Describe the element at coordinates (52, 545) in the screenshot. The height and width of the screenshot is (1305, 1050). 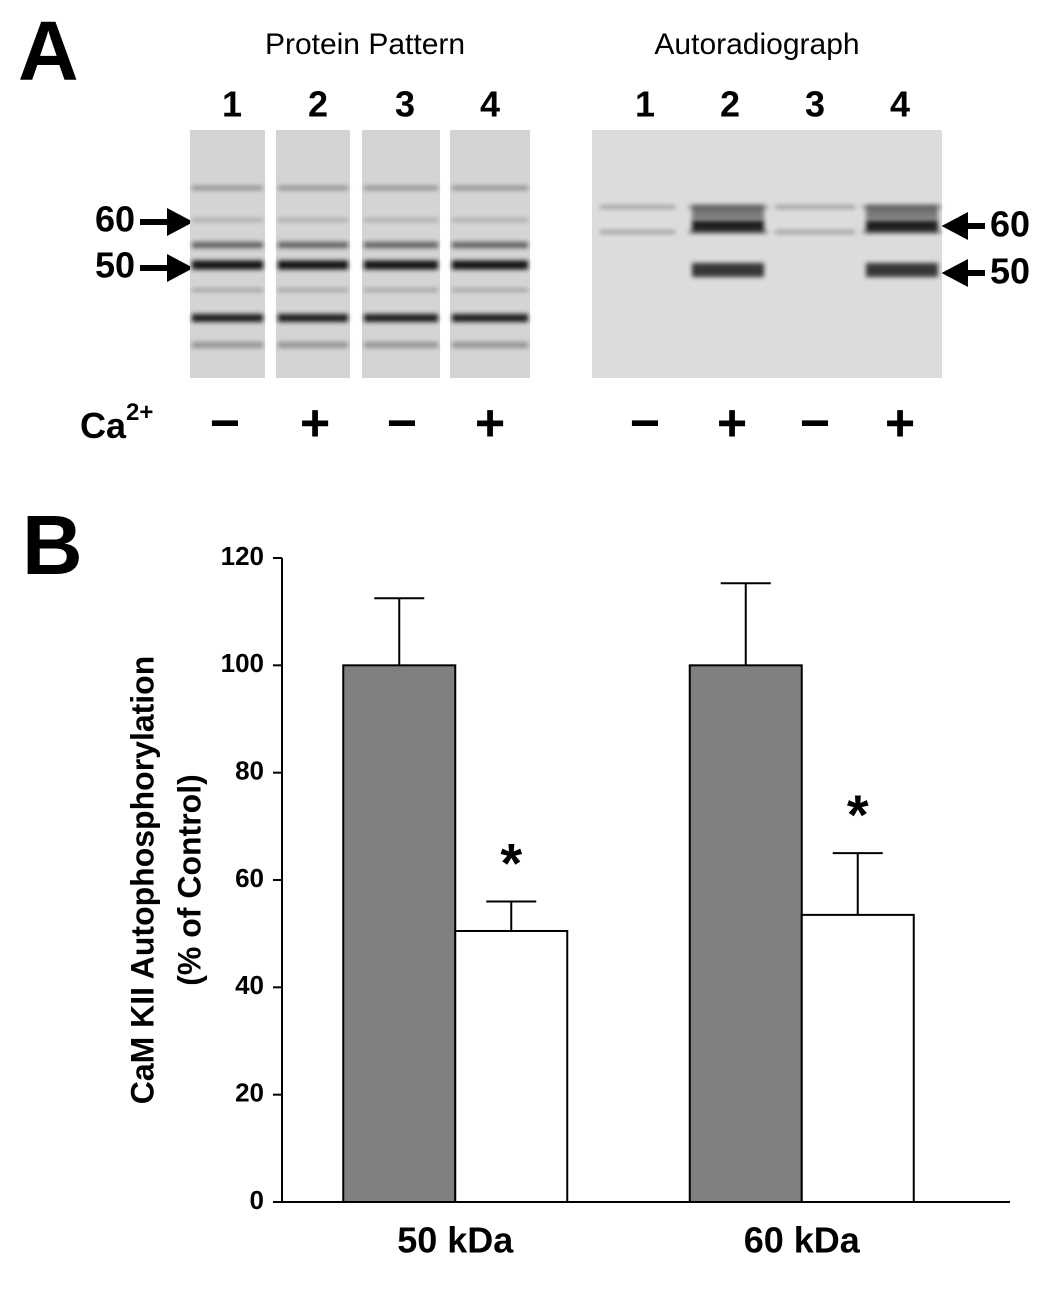
I see `panel-label: B` at that location.